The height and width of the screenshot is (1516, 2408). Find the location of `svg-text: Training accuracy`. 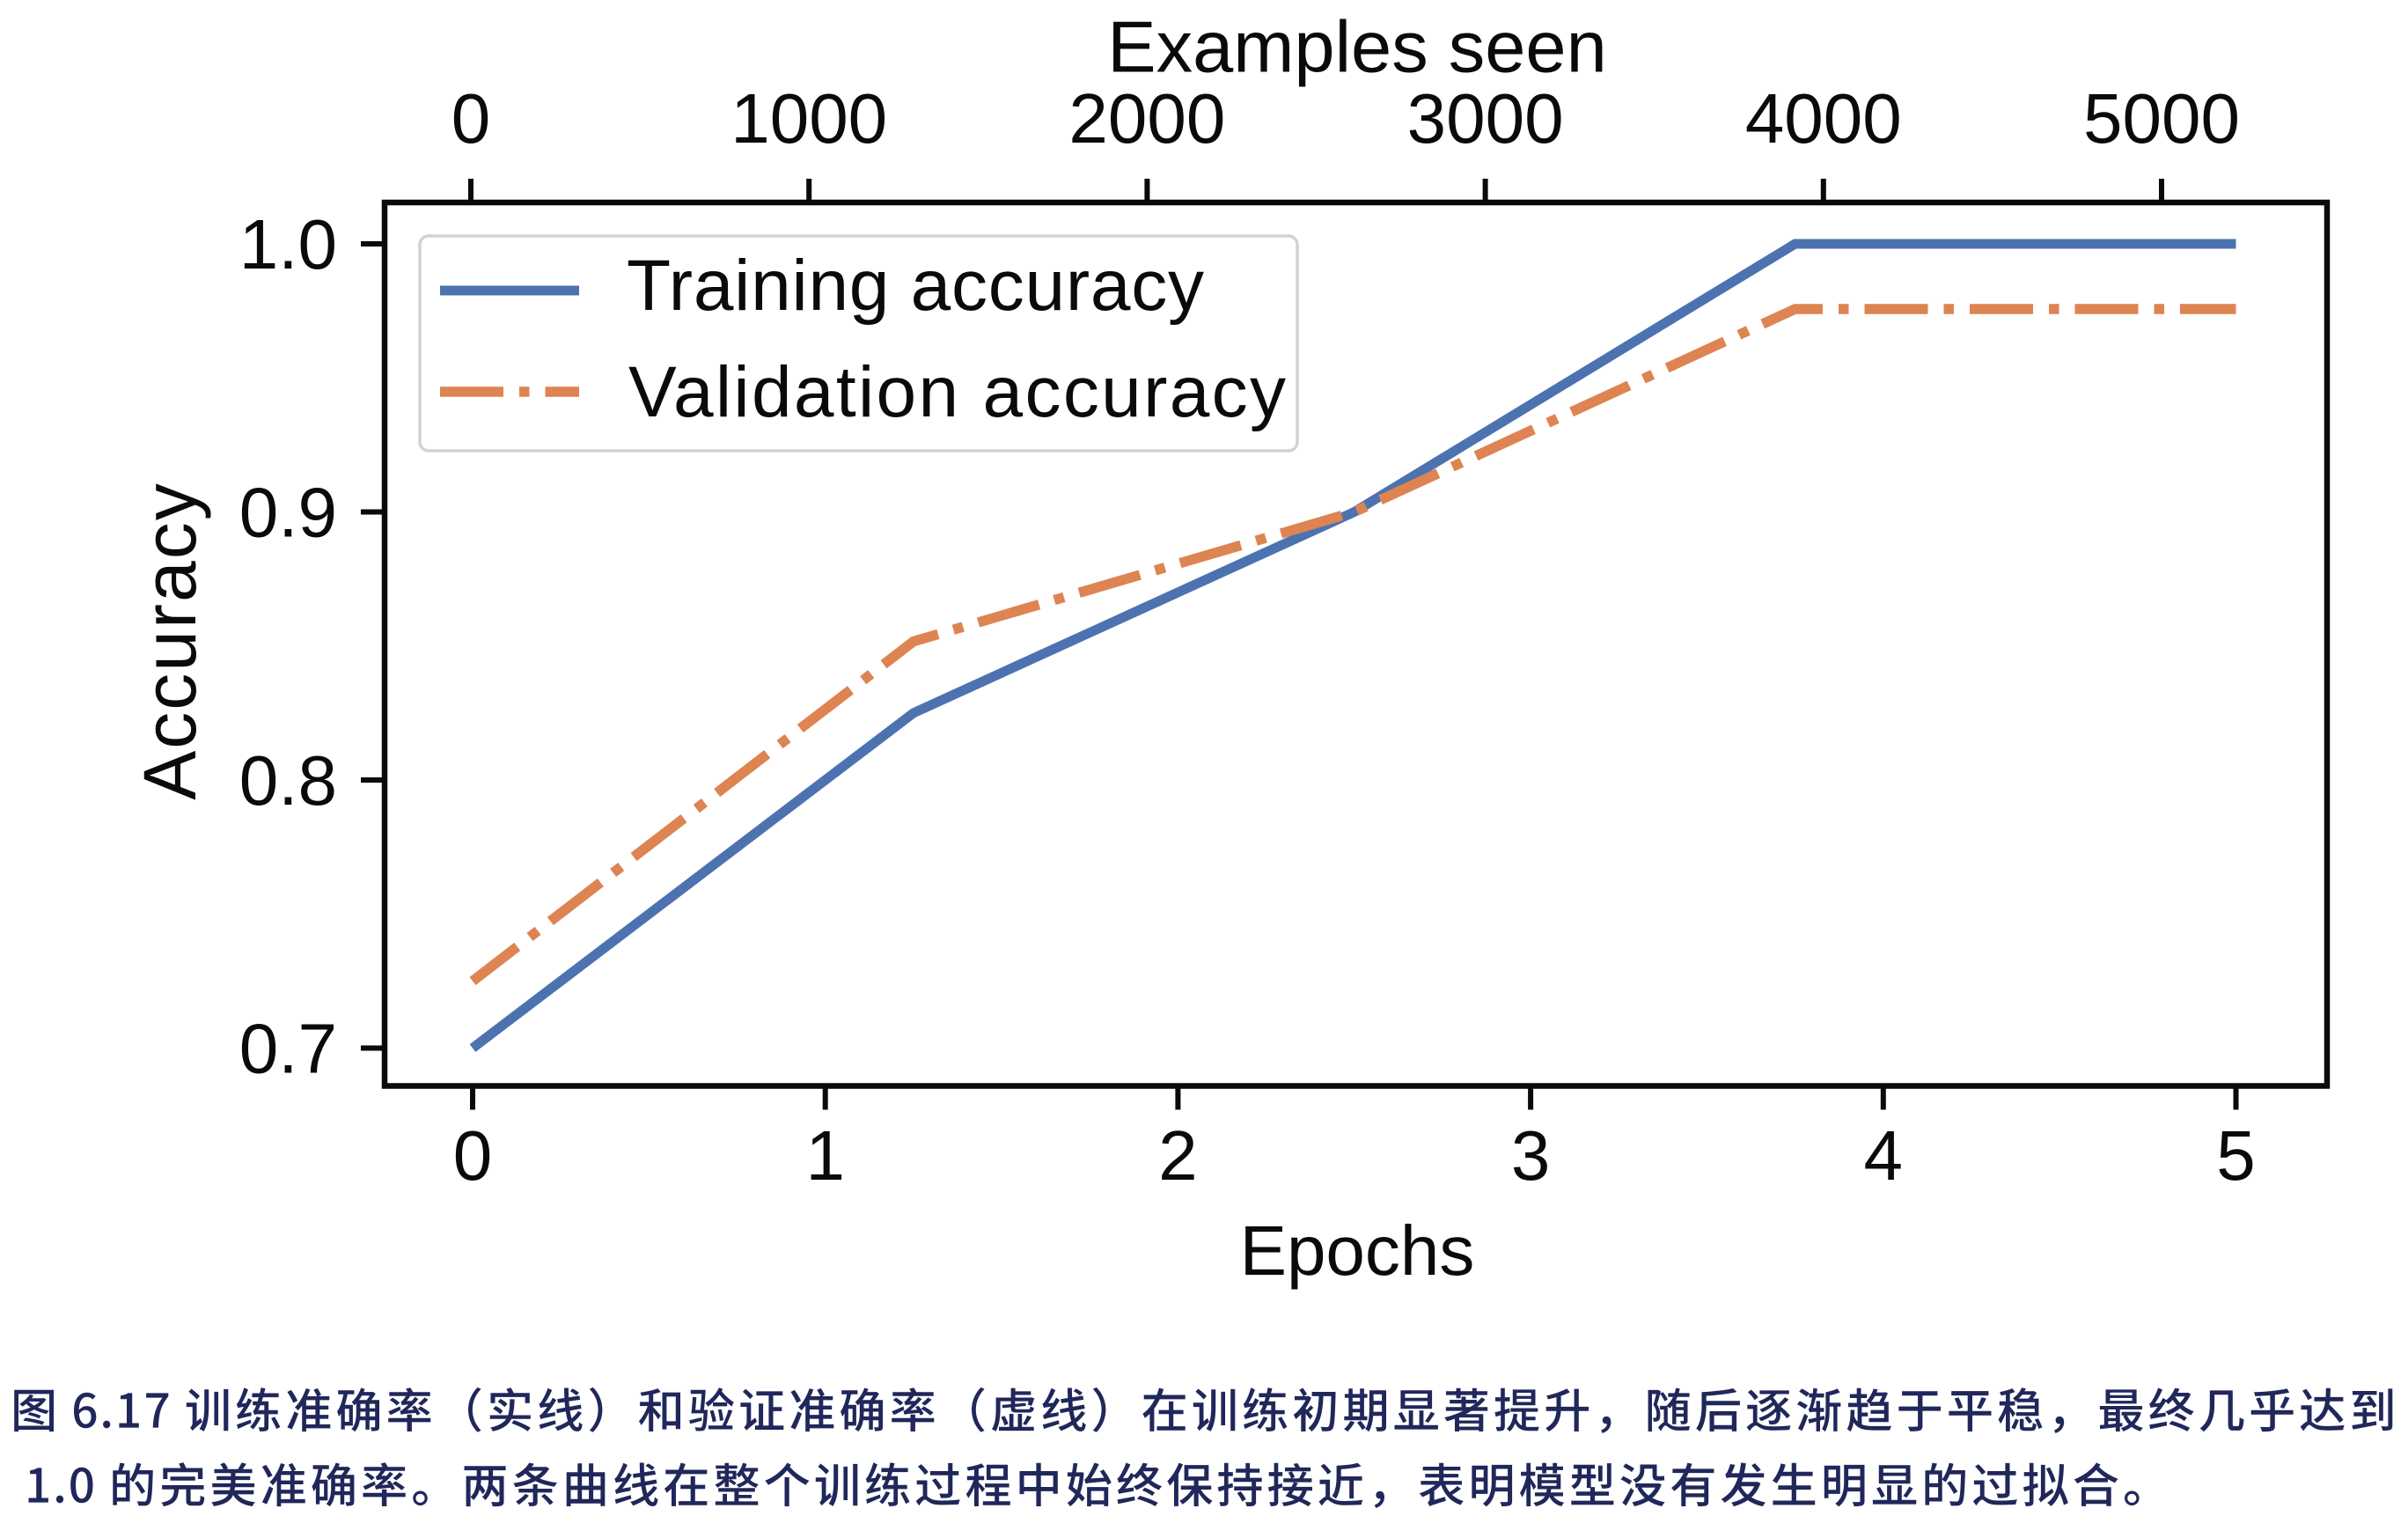

svg-text: Training accuracy is located at coordinates (915, 286).